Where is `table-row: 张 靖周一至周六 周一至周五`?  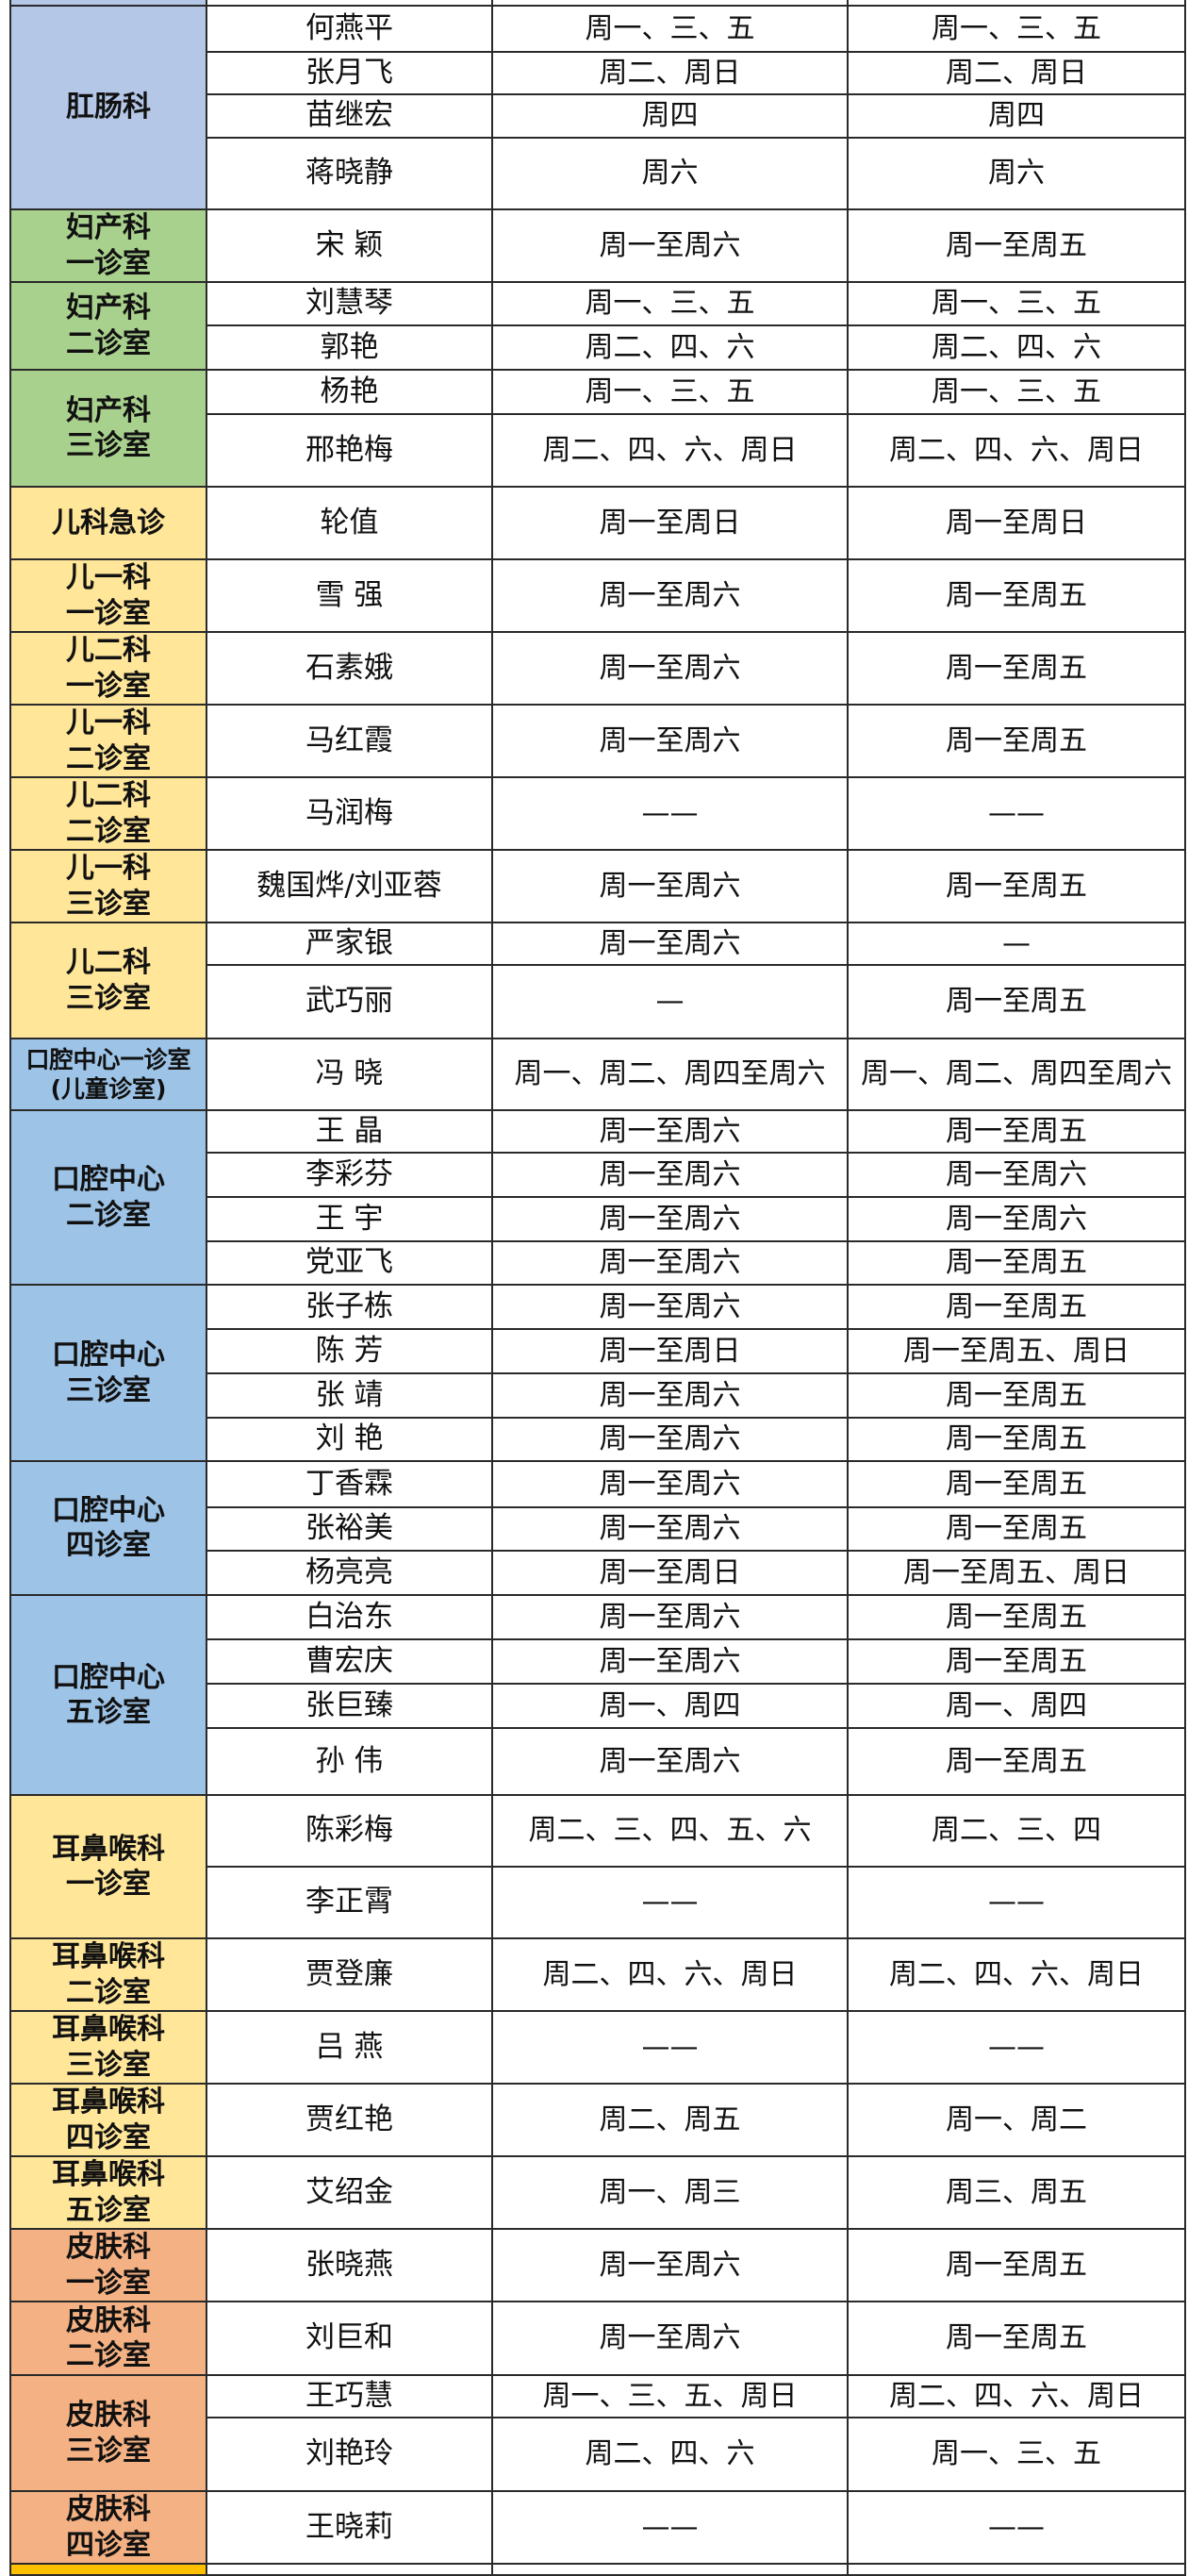 table-row: 张 靖周一至周六 周一至周五 is located at coordinates (598, 1395).